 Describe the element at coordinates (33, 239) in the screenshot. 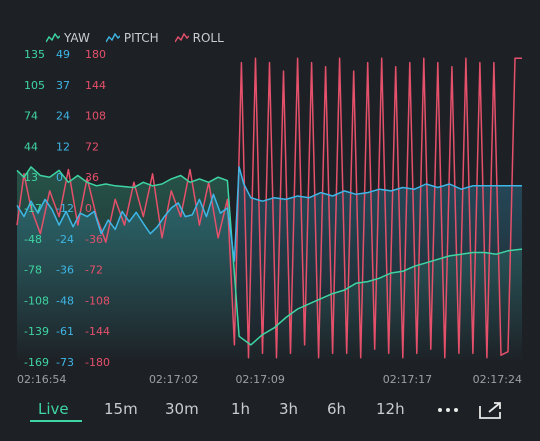

I see `y-tick-yaw: -48` at that location.